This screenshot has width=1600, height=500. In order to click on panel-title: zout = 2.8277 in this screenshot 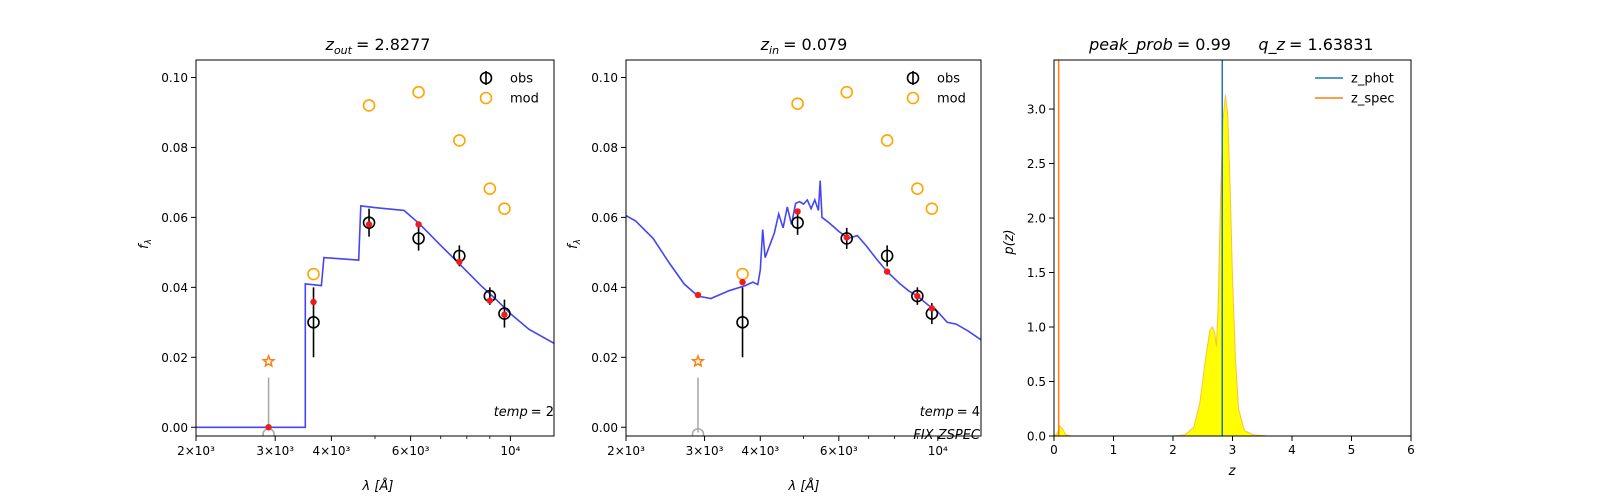, I will do `click(378, 46)`.